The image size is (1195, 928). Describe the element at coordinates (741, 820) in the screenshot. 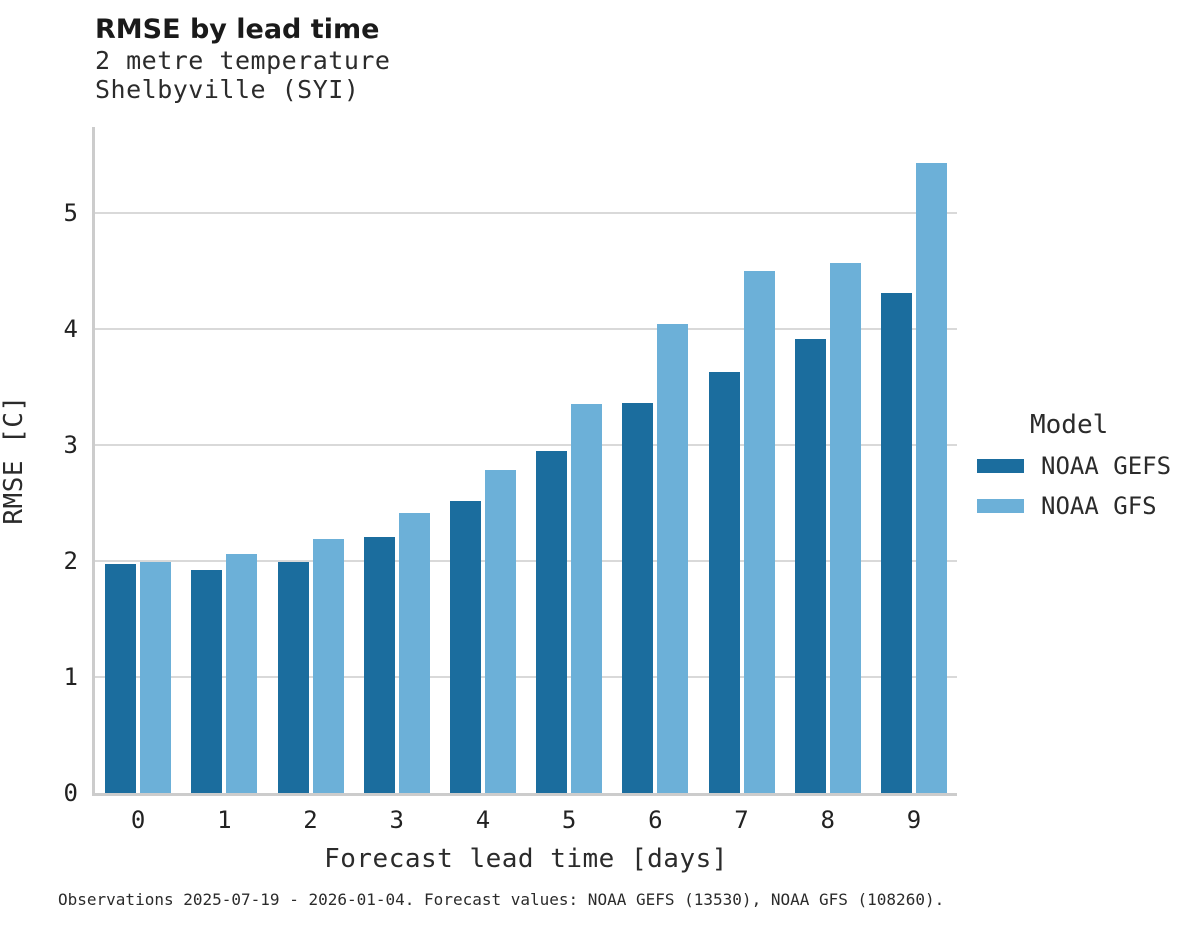

I see `x-tick-label-7: 7` at that location.